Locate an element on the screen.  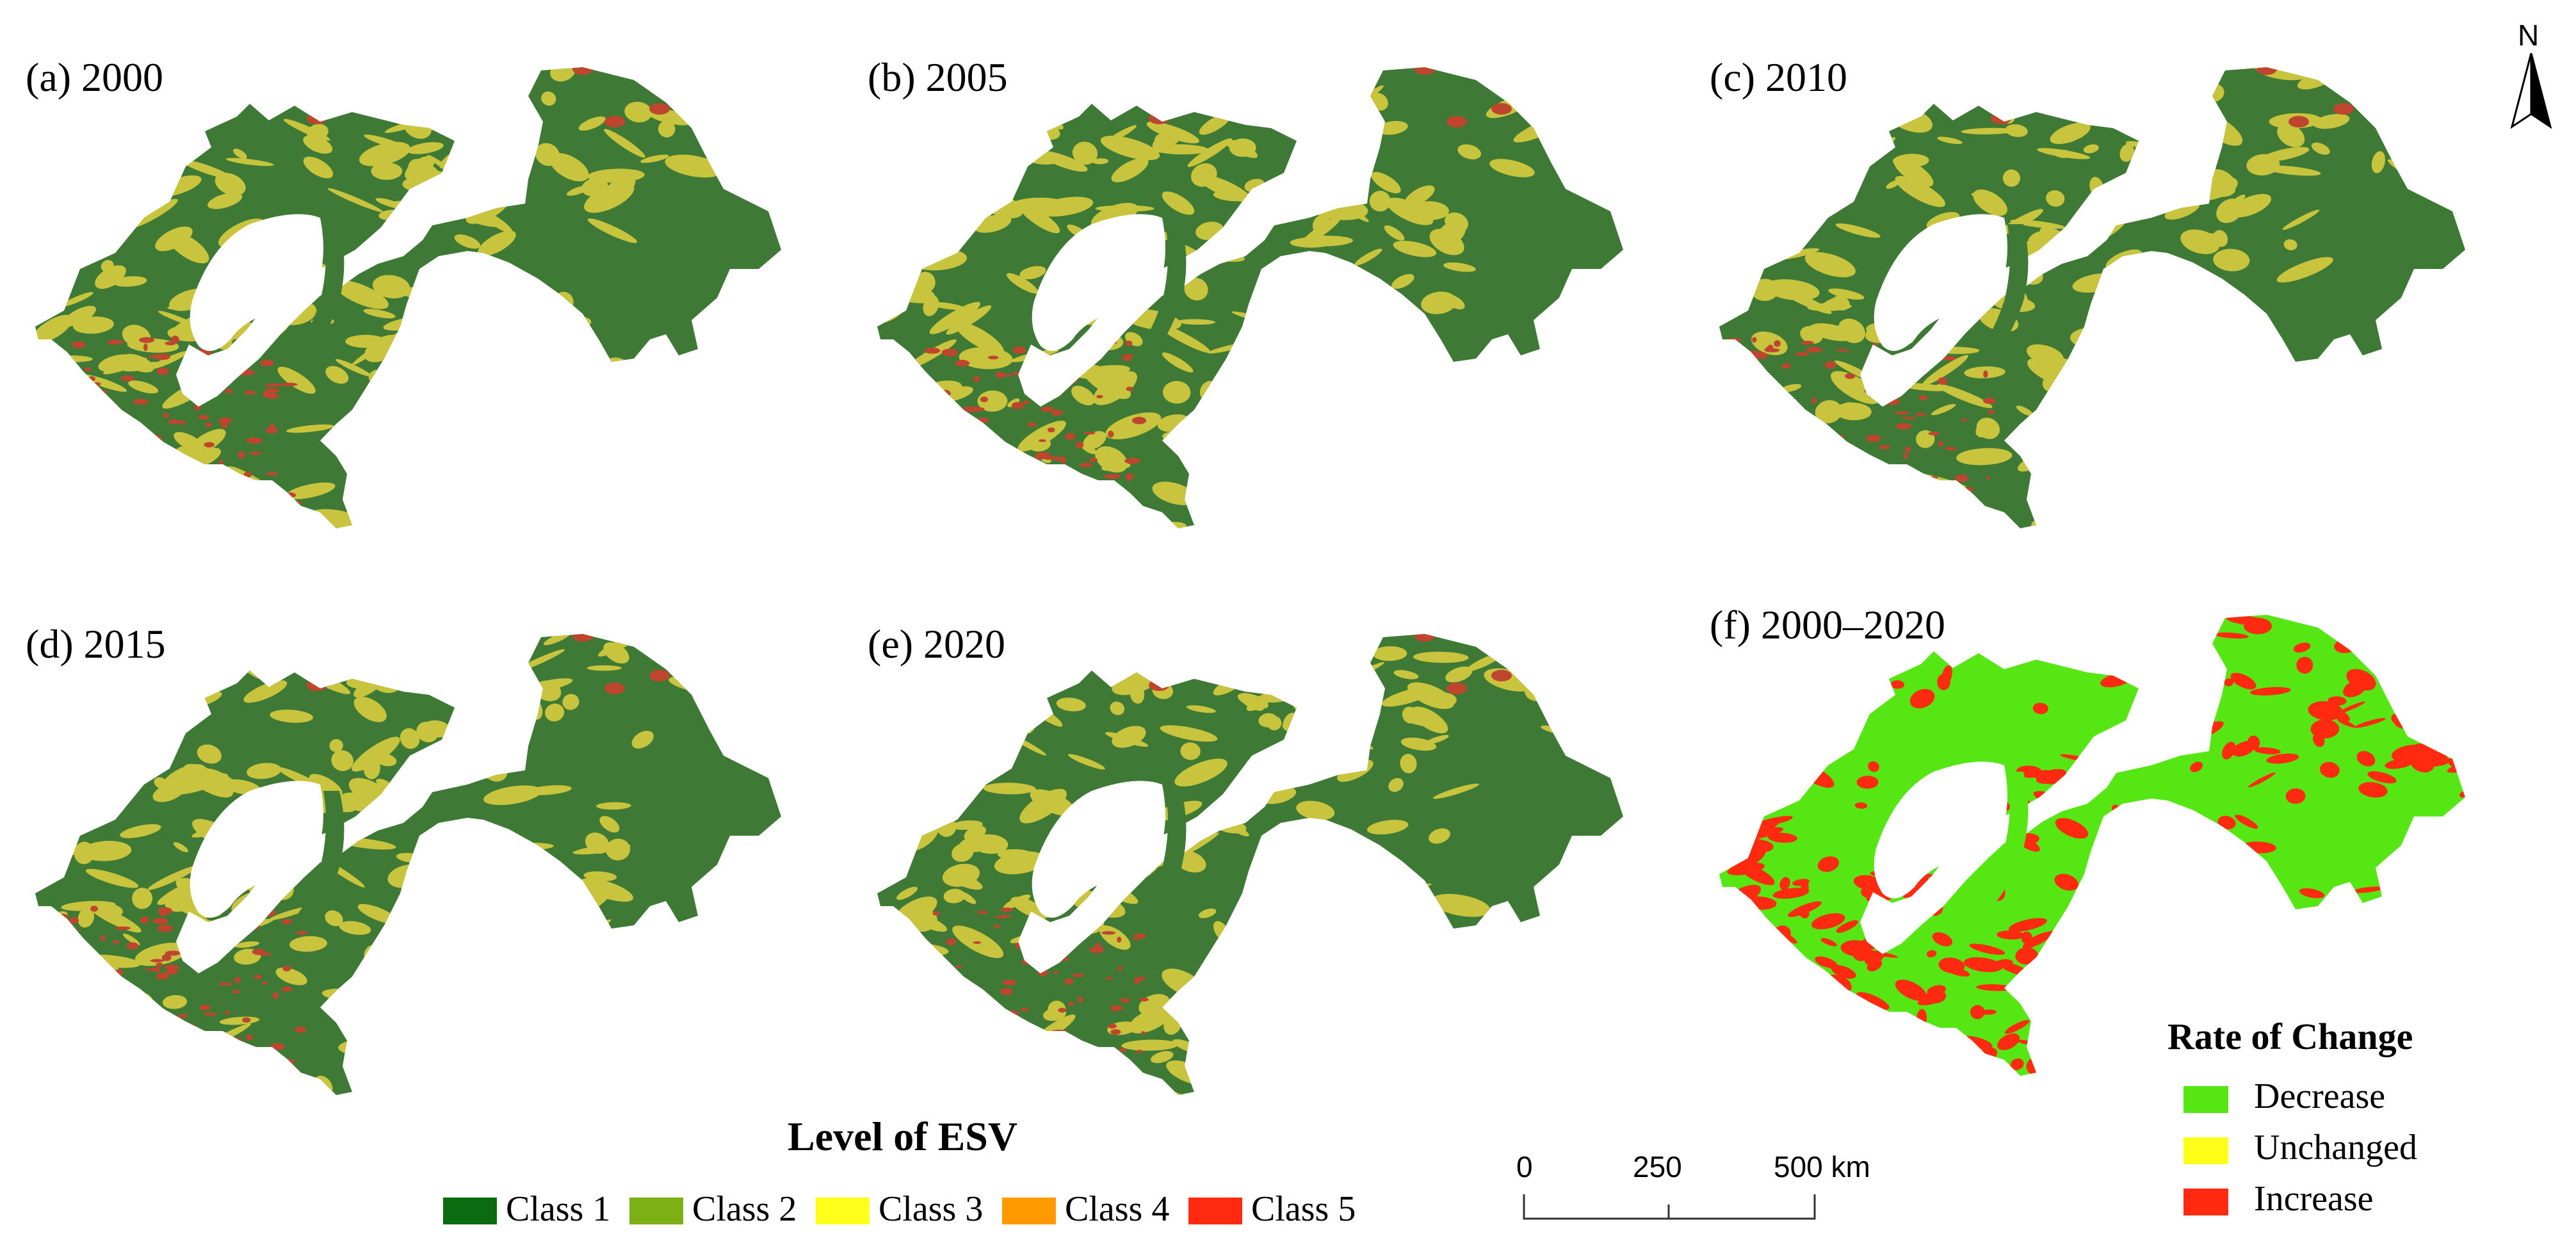
legend-label: Decrease is located at coordinates (2320, 1096).